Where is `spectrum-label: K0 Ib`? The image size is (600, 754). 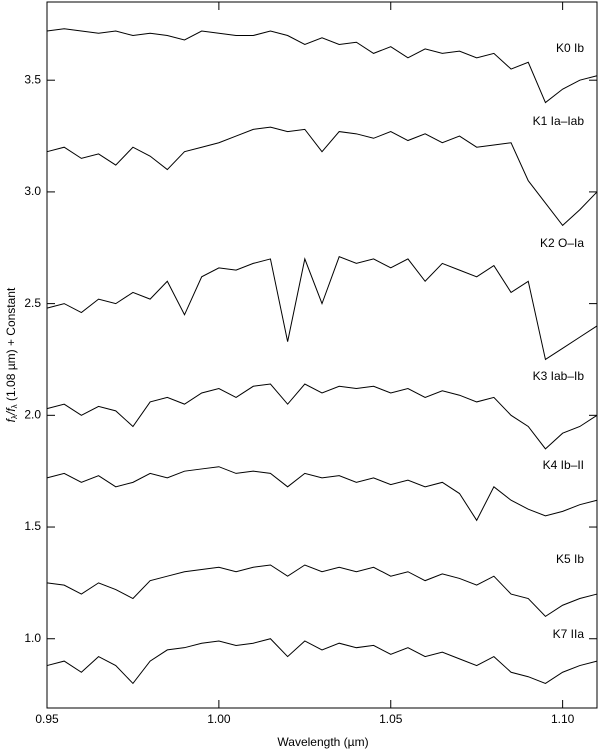
spectrum-label: K0 Ib is located at coordinates (570, 48).